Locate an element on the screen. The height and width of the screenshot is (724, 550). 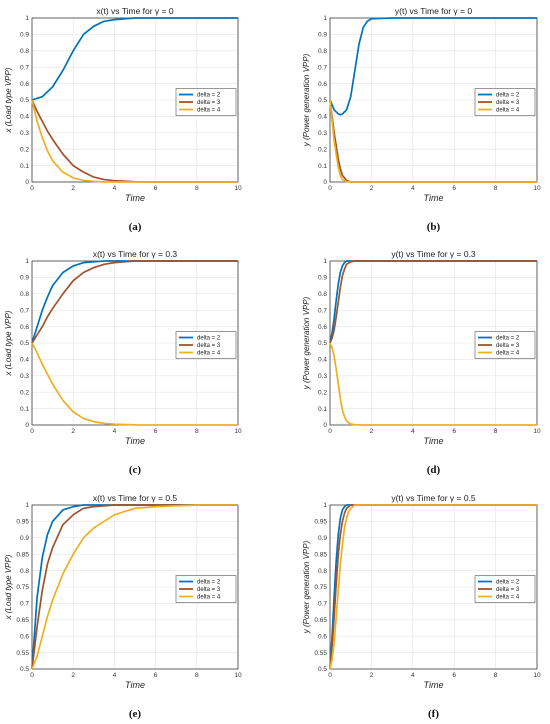
panel-caption: (d) is located at coordinates (434, 470).